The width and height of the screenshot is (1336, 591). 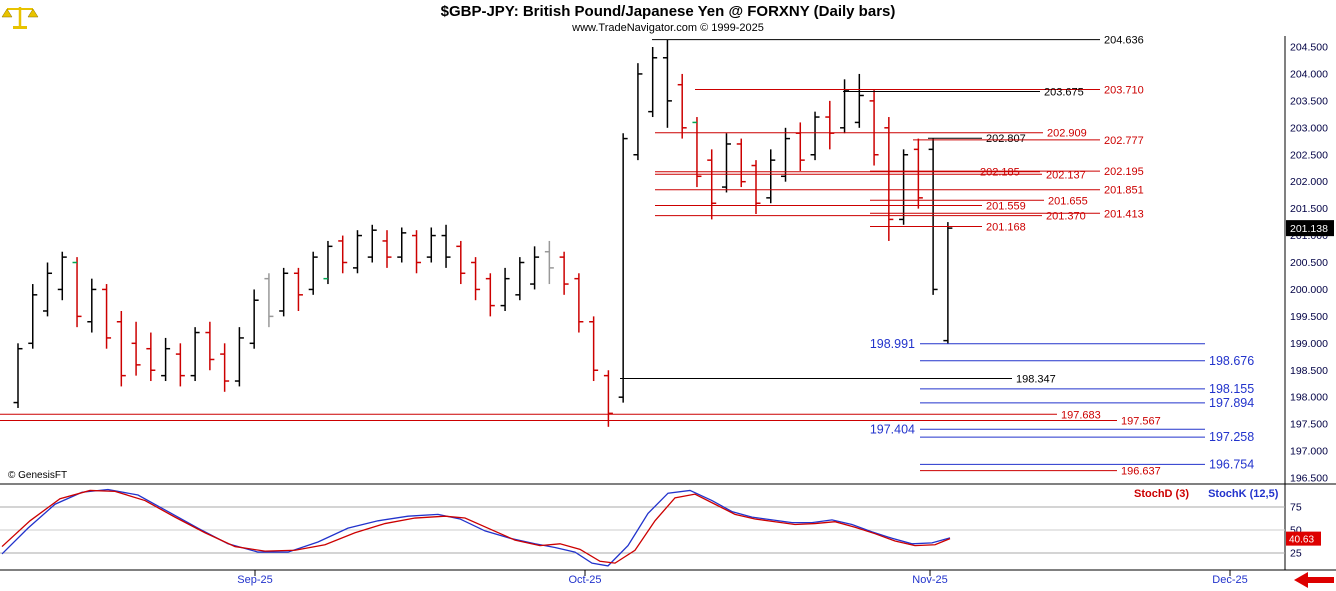 I want to click on chart-subtitle: www.TradeNavigator.com © 1999-2025, so click(x=668, y=28).